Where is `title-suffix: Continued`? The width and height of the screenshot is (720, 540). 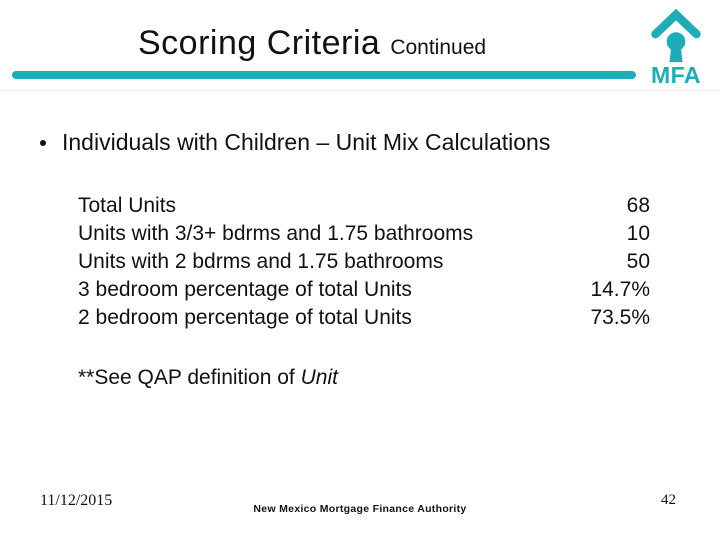 title-suffix: Continued is located at coordinates (438, 47).